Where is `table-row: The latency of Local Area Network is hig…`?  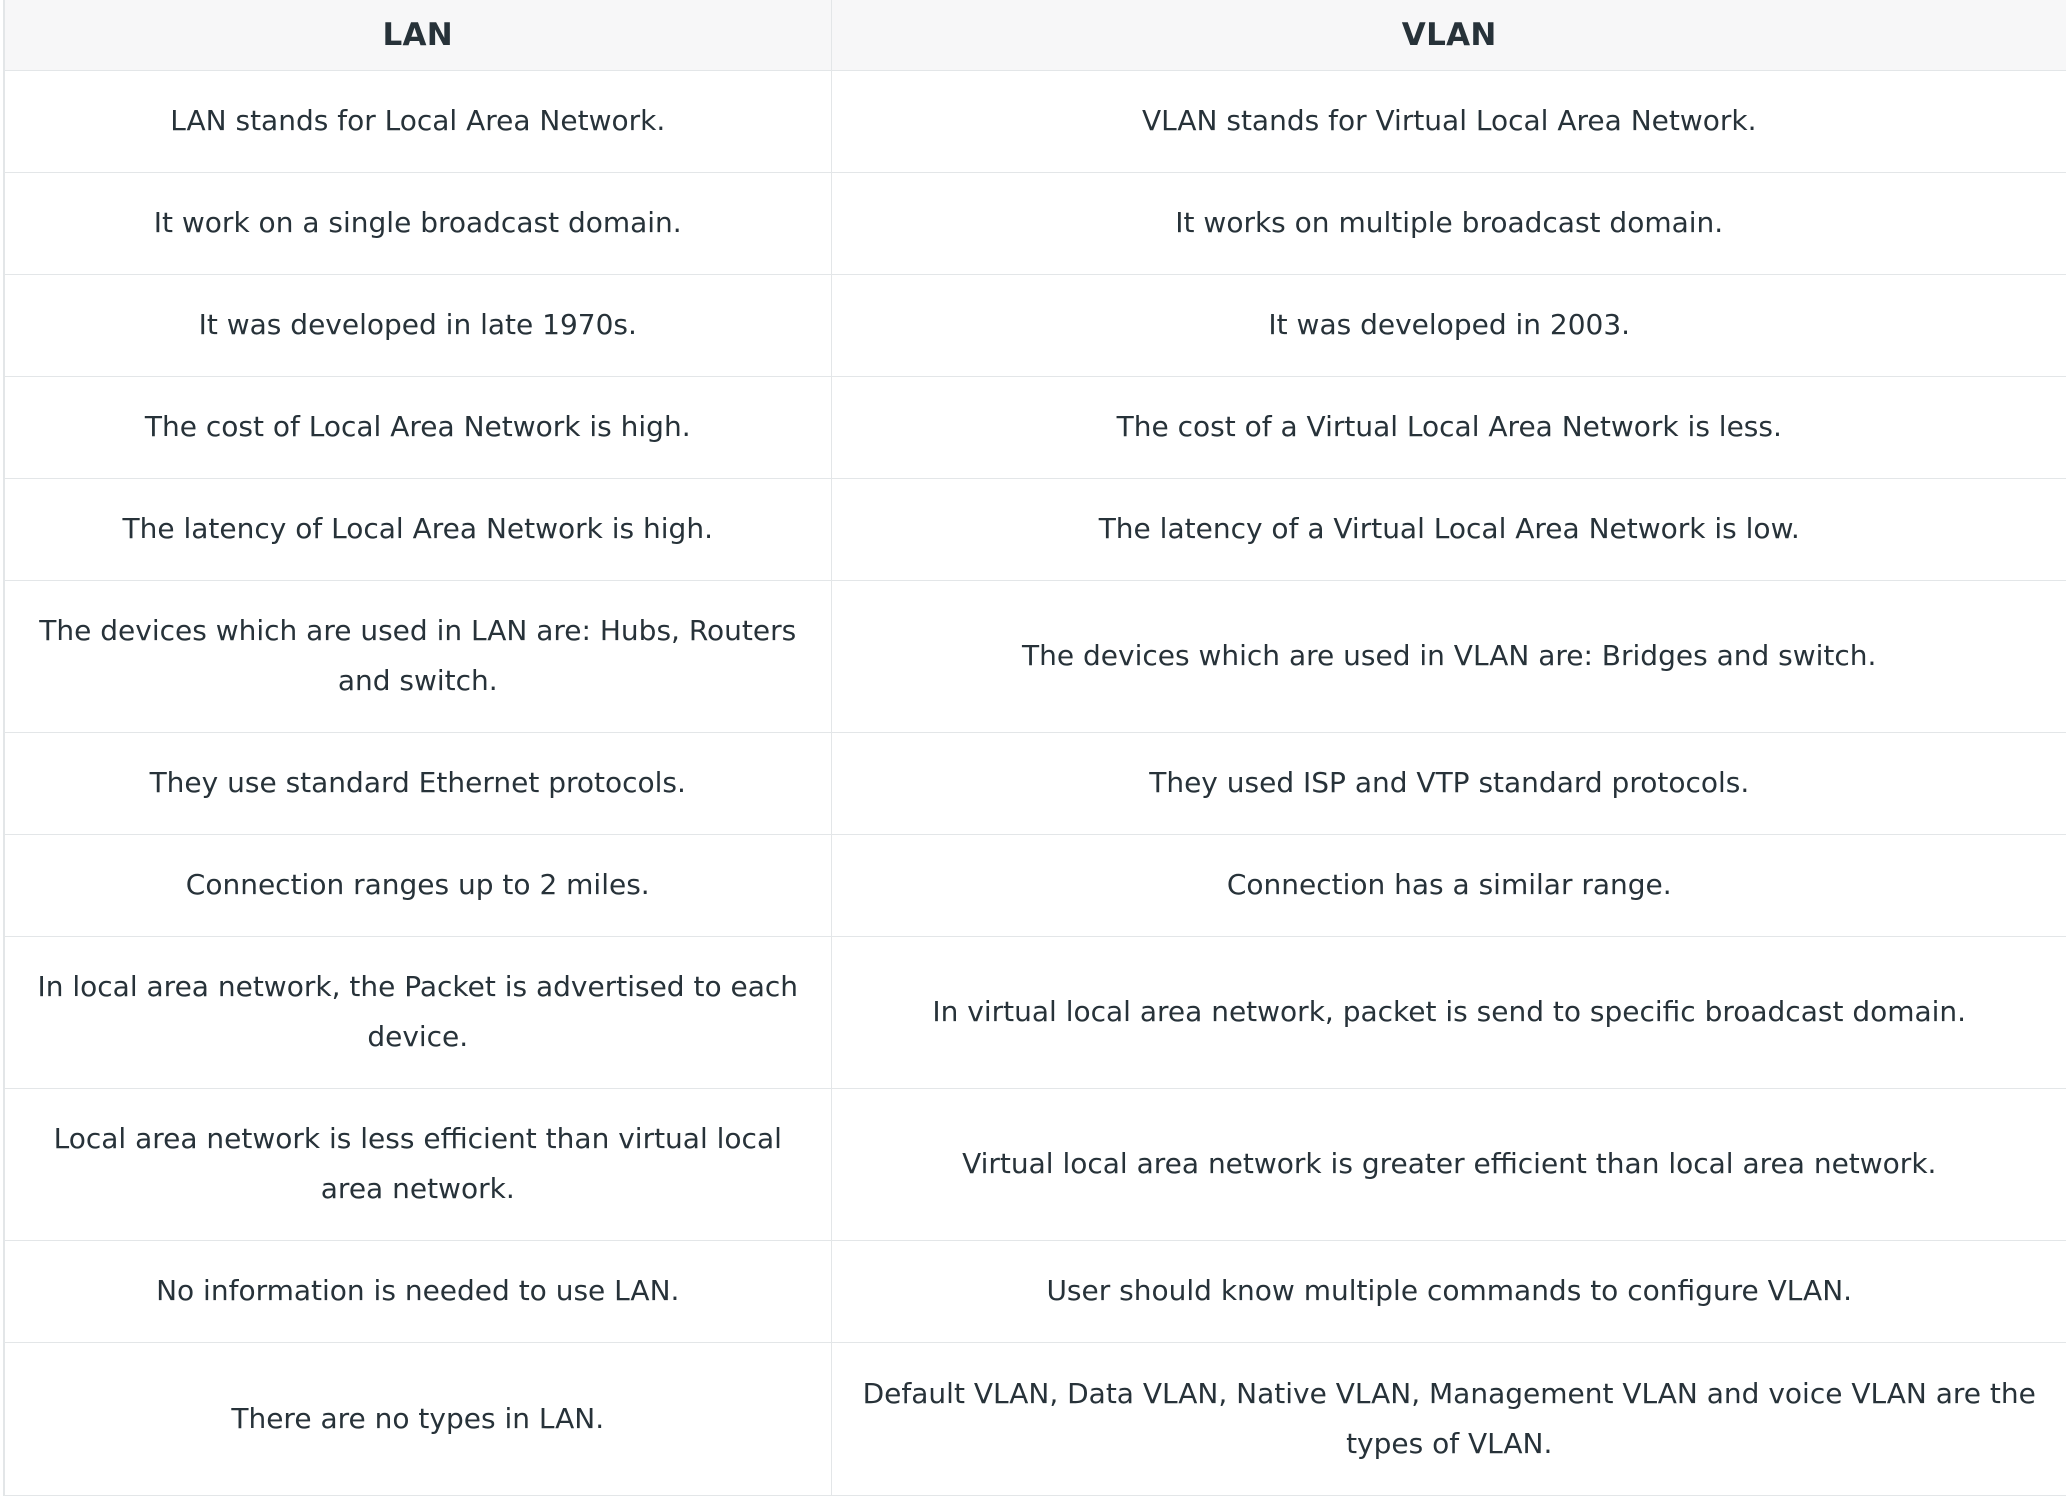 table-row: The latency of Local Area Network is hig… is located at coordinates (1034, 529).